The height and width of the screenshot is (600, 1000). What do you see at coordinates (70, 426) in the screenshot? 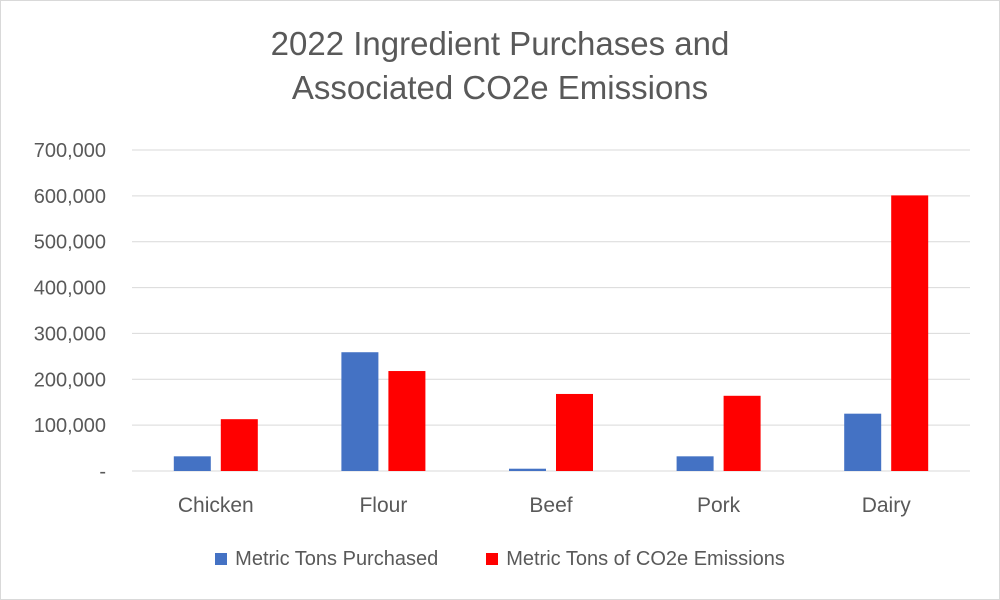
I see `y-tick-label: 100,000` at bounding box center [70, 426].